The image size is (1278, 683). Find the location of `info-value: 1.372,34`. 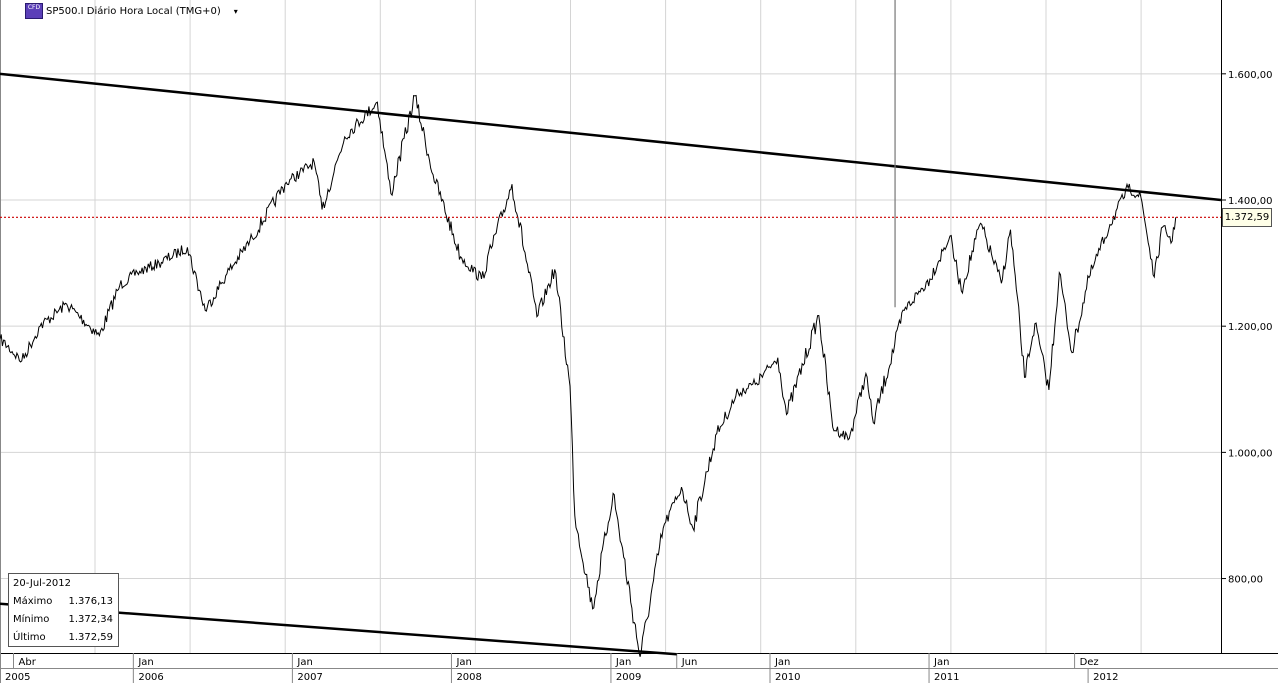

info-value: 1.372,34 is located at coordinates (90, 619).